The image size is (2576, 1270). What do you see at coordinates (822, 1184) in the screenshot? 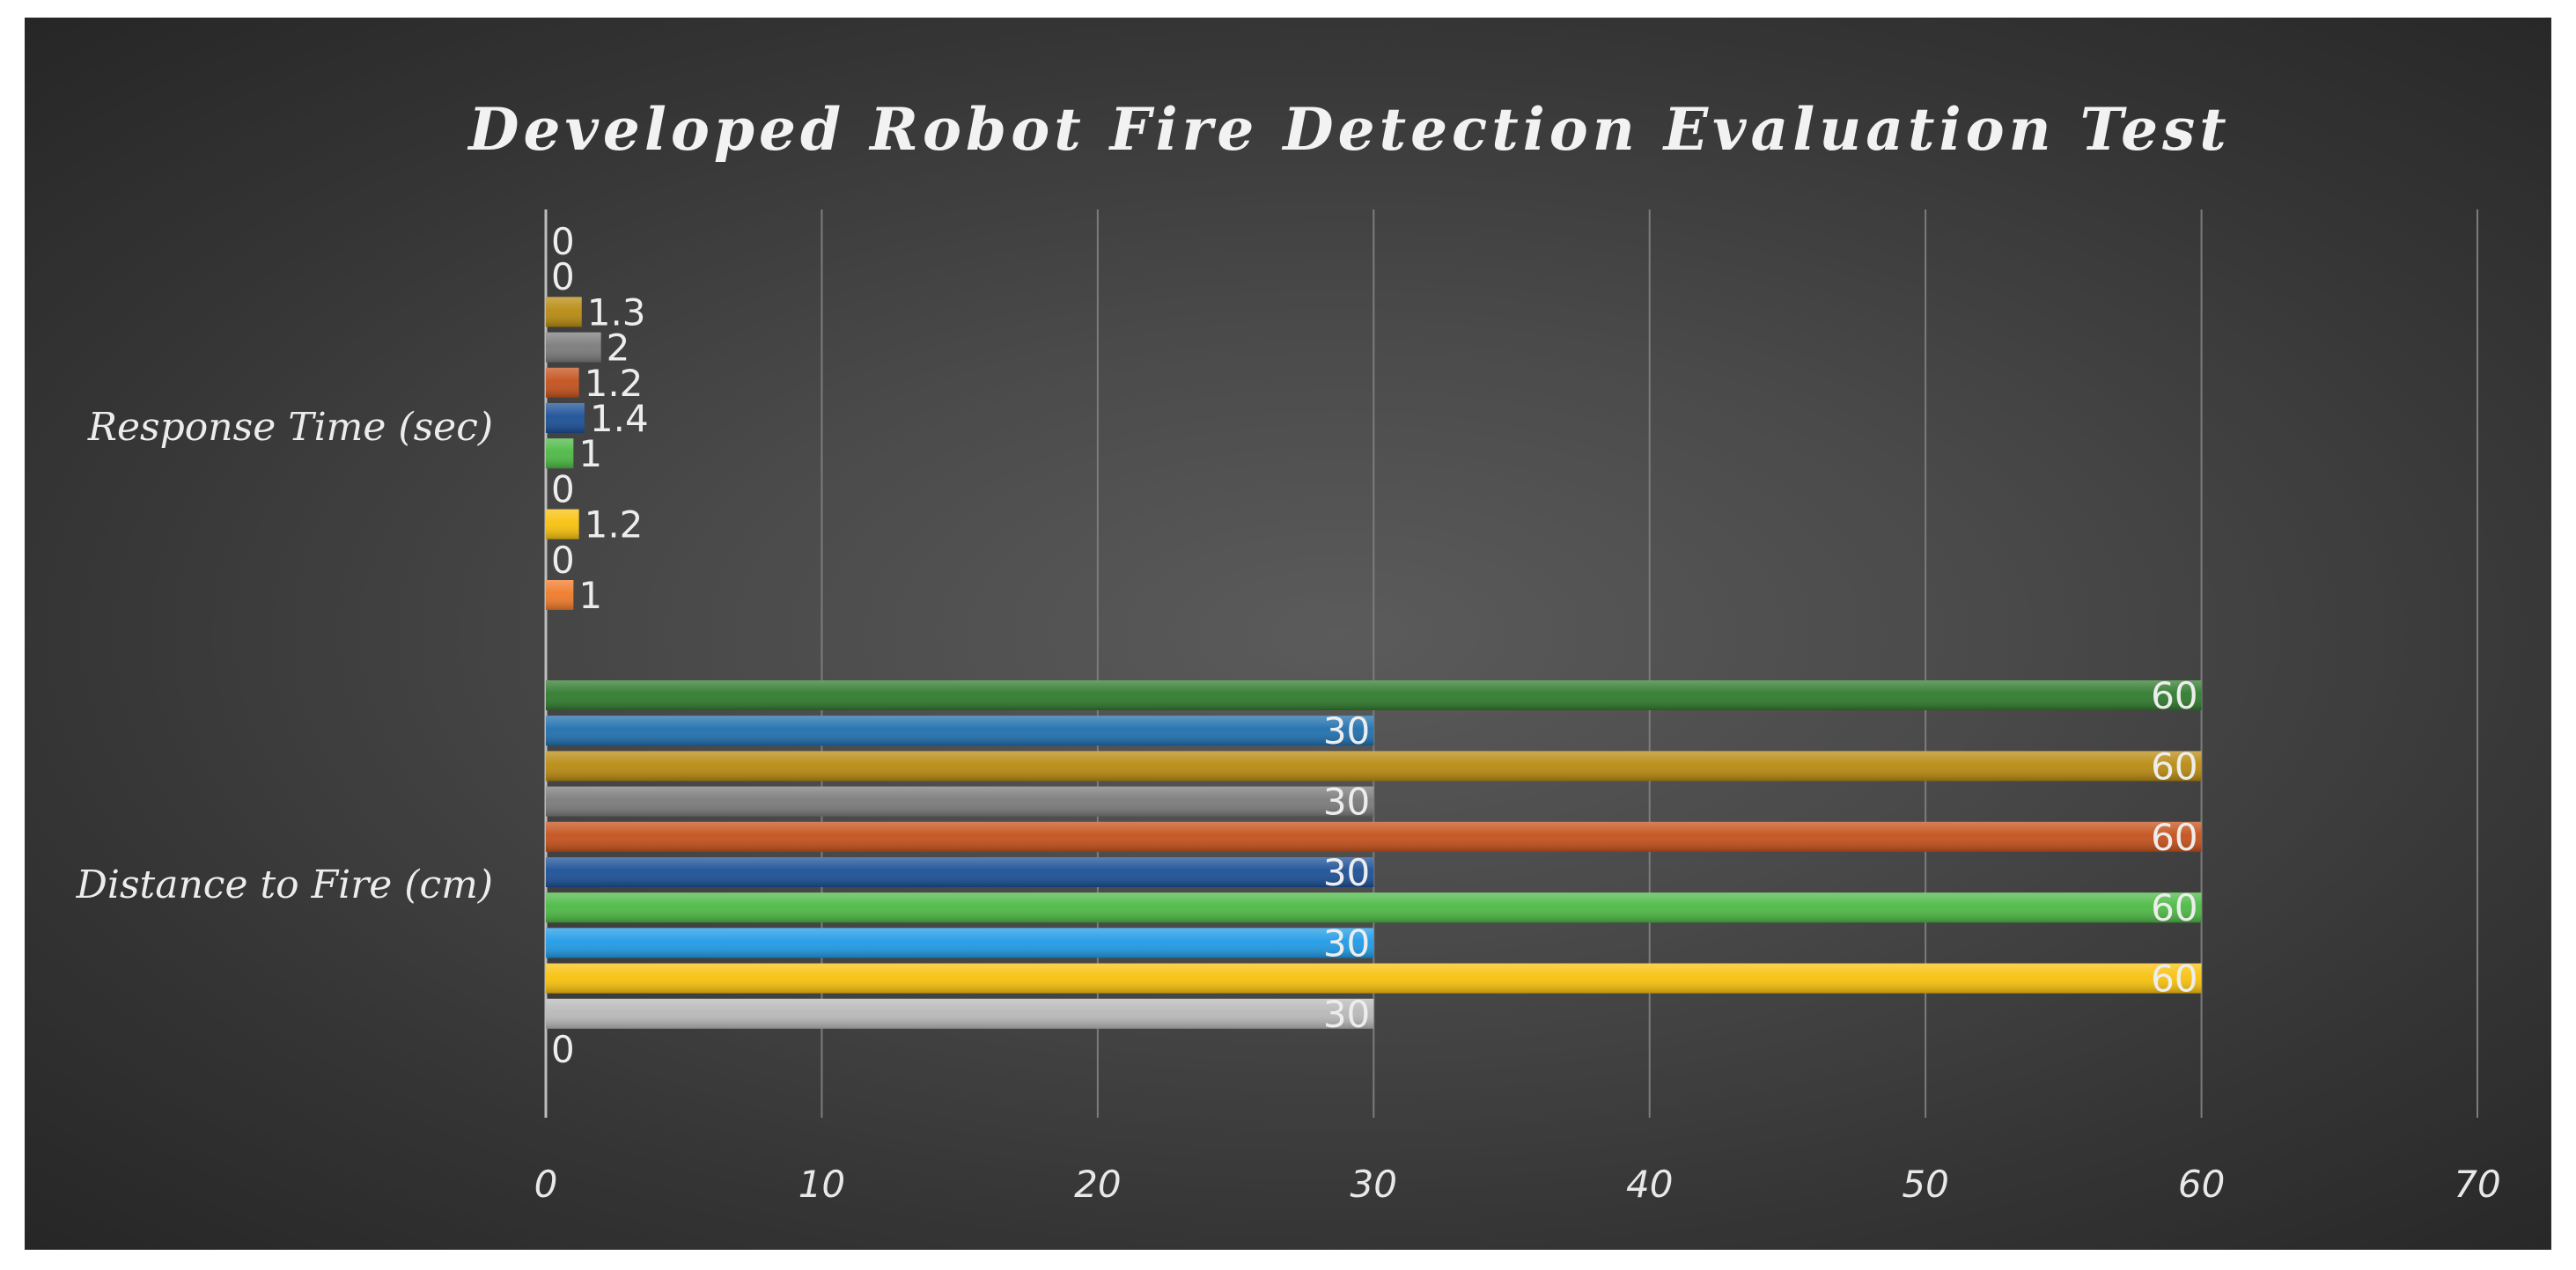
I see `x-tick-label: 10` at bounding box center [822, 1184].